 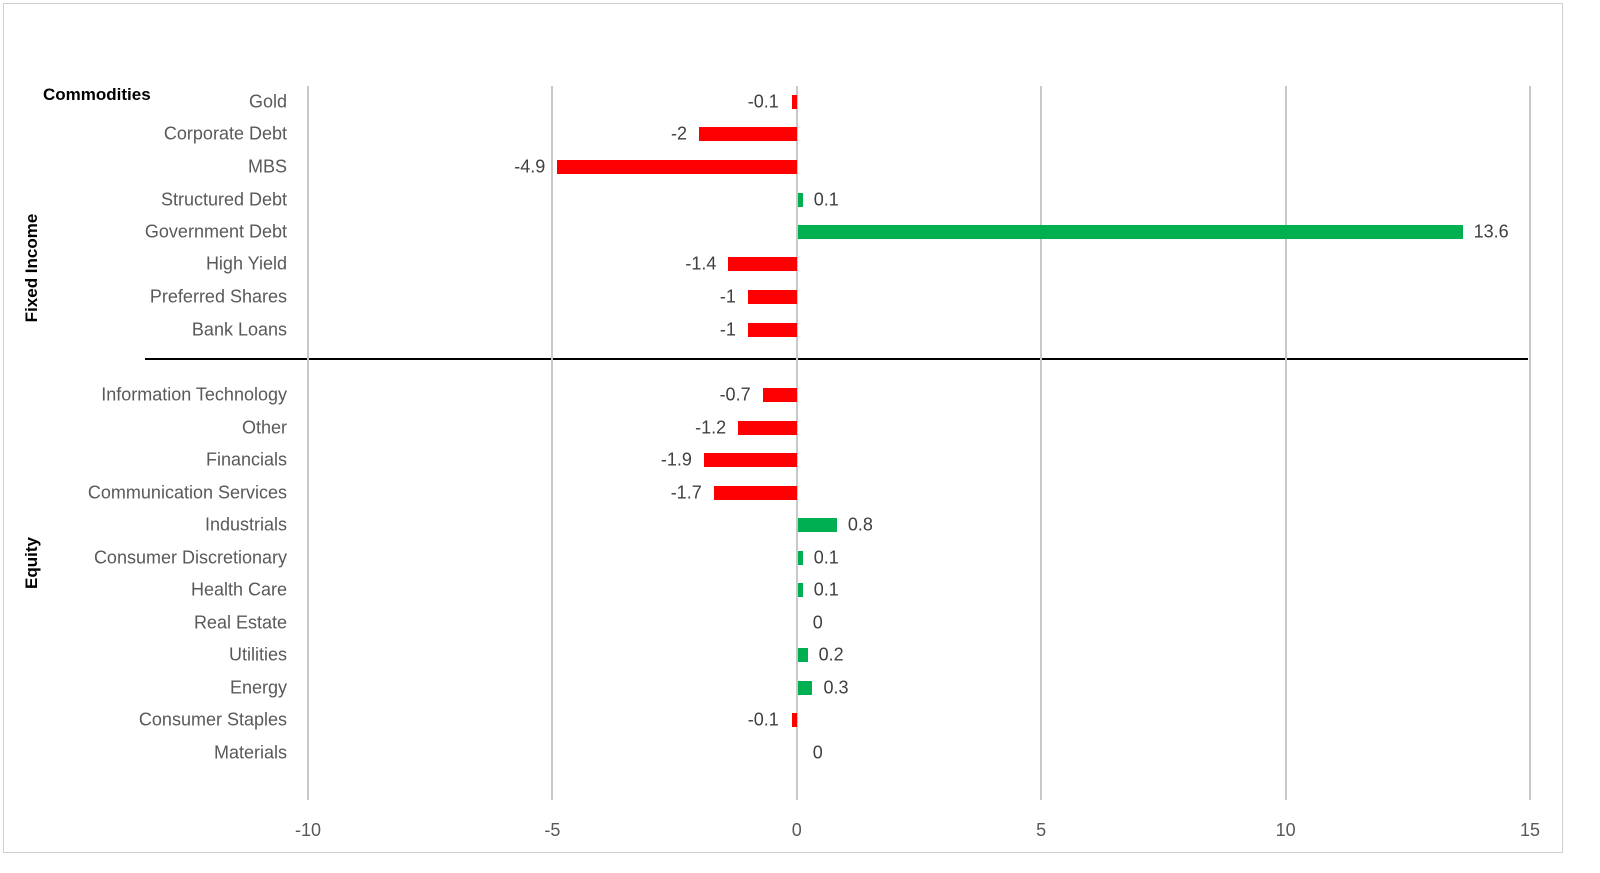 I want to click on data-label: -1.2, so click(x=711, y=427).